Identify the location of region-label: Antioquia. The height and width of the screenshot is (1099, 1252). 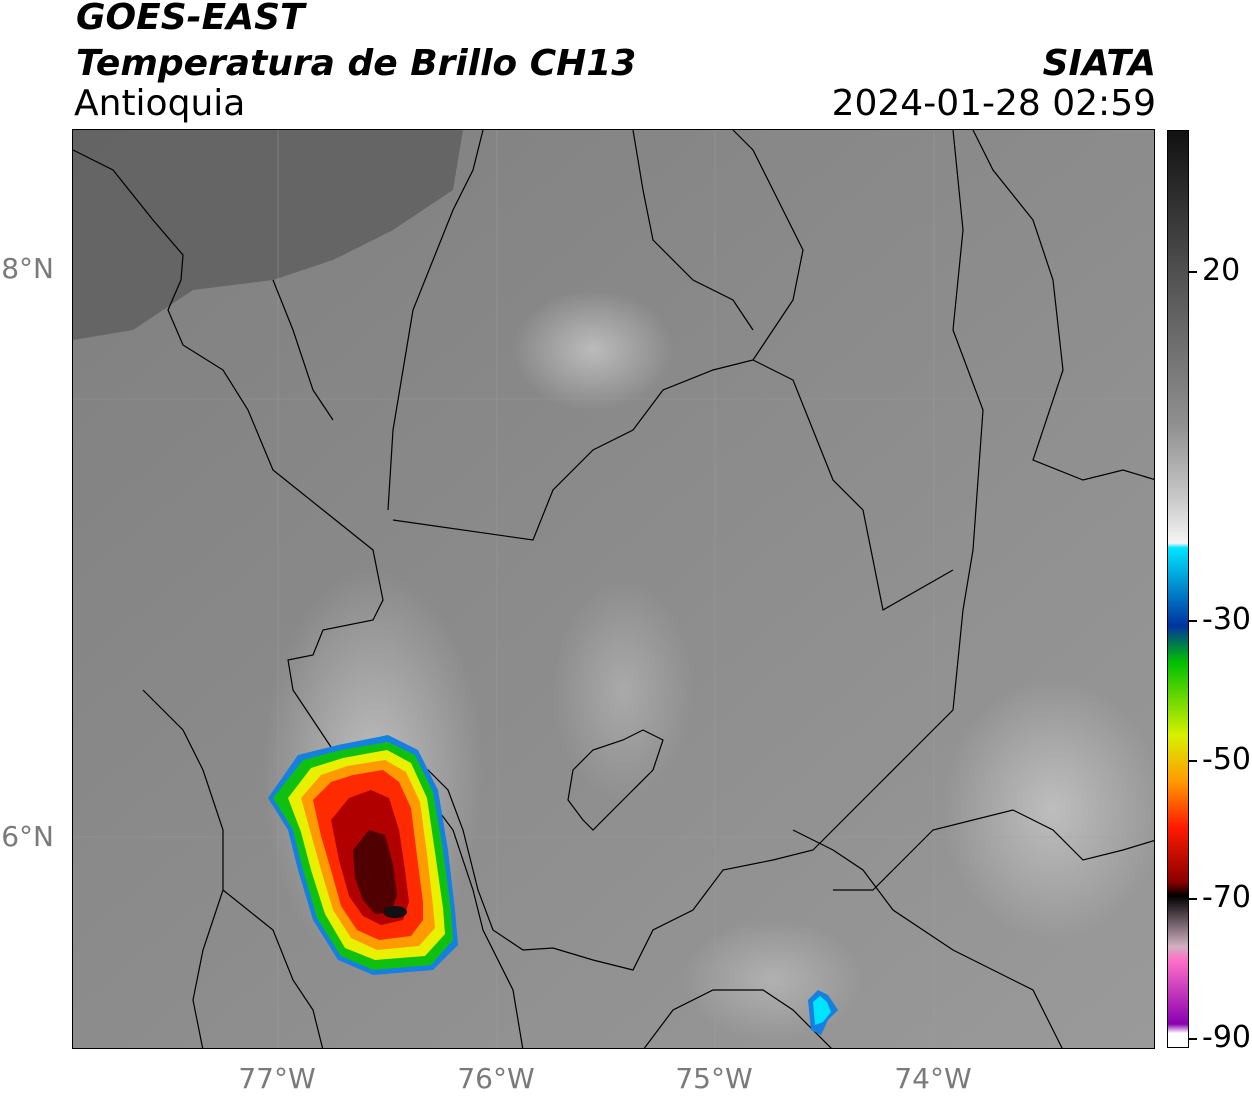
(160, 103).